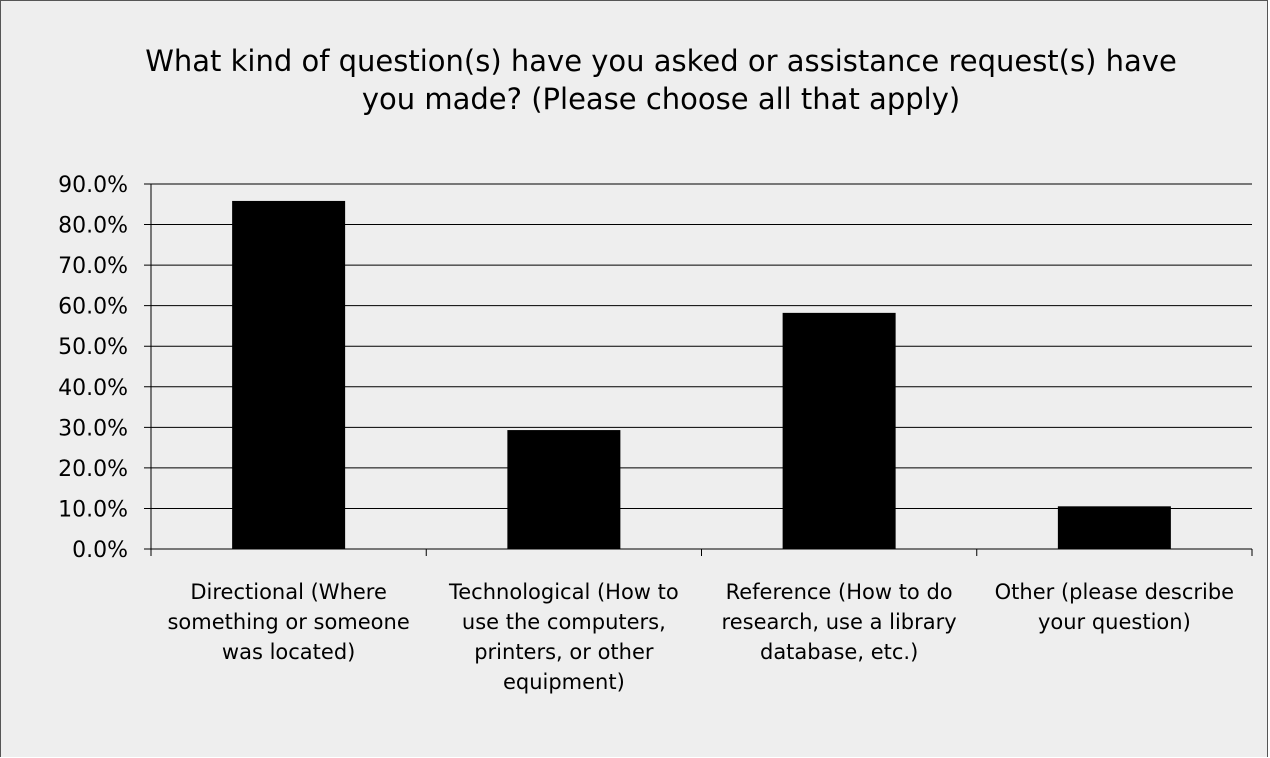 The width and height of the screenshot is (1270, 758). Describe the element at coordinates (93, 509) in the screenshot. I see `y-tick-label: 10.0%` at that location.